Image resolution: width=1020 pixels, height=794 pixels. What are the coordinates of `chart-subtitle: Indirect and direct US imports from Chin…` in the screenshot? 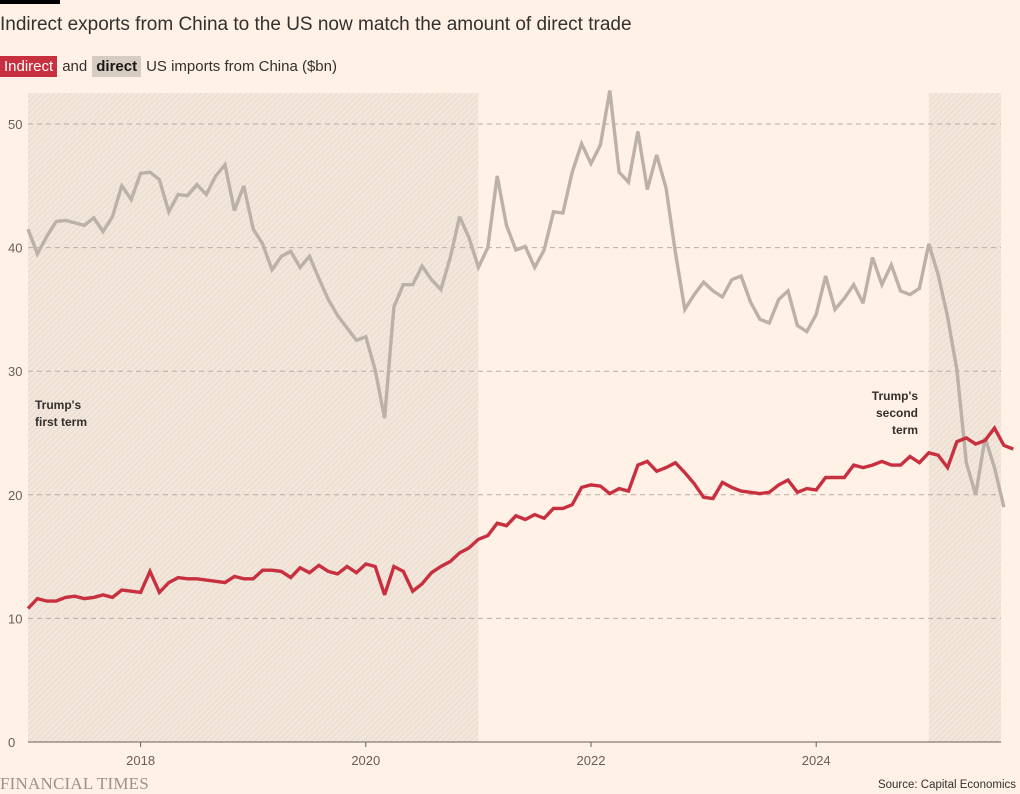 It's located at (168, 66).